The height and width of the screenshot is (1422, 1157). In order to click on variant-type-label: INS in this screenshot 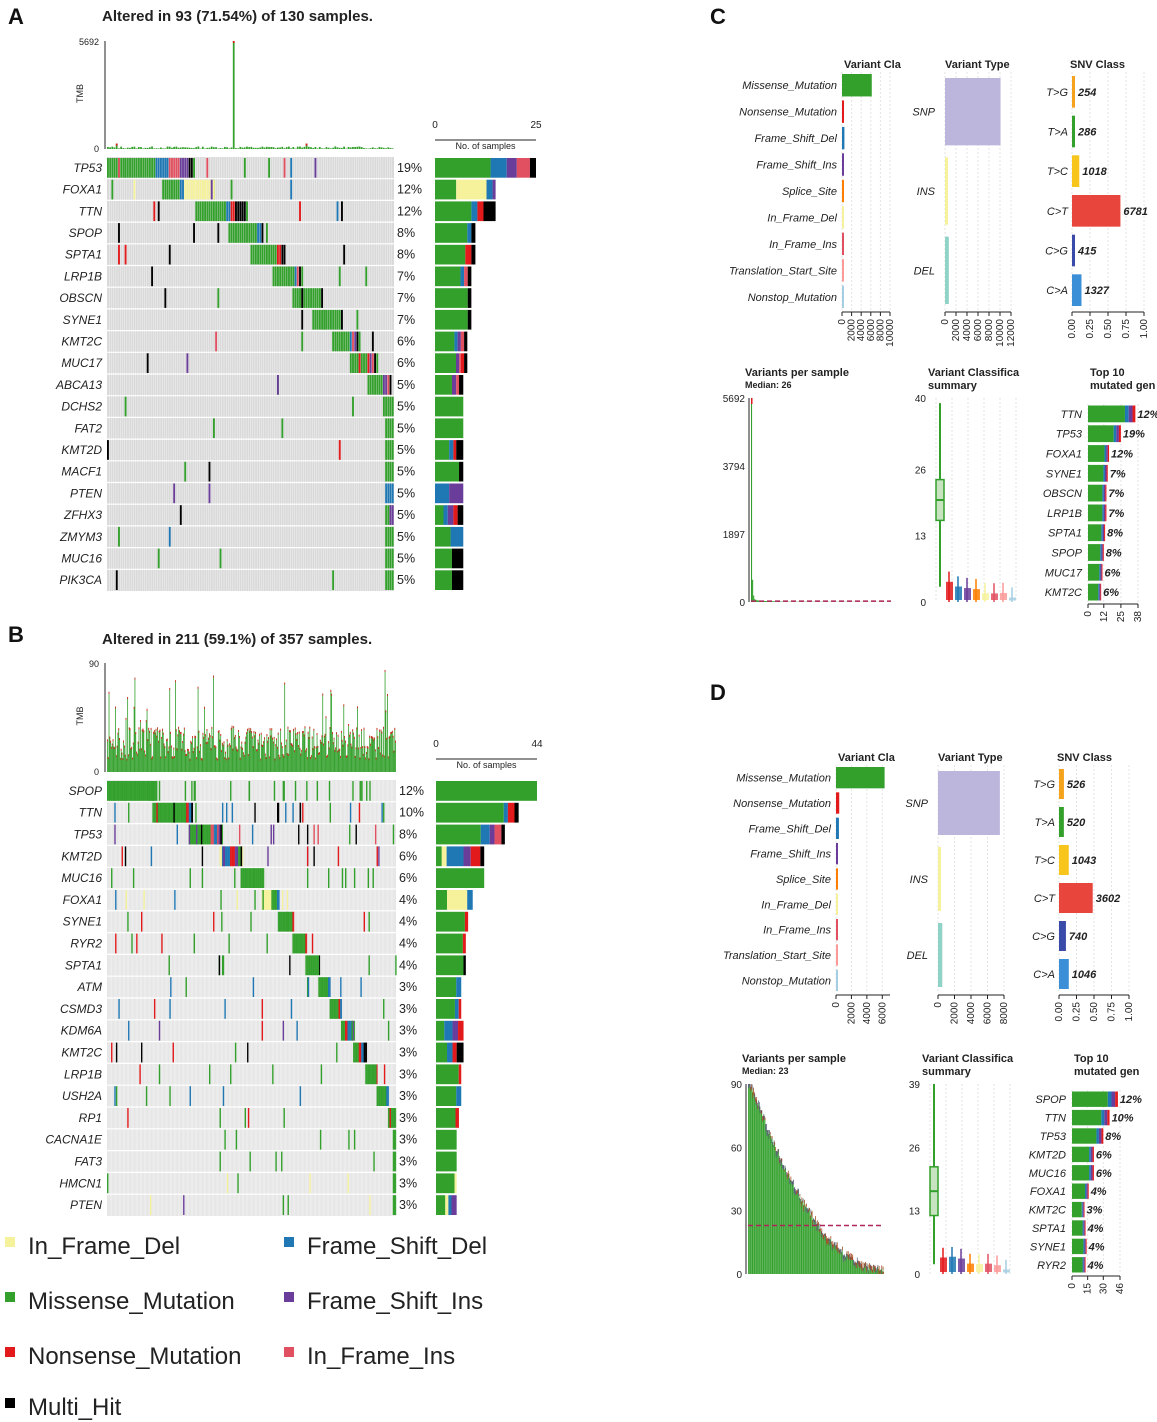, I will do `click(919, 880)`.